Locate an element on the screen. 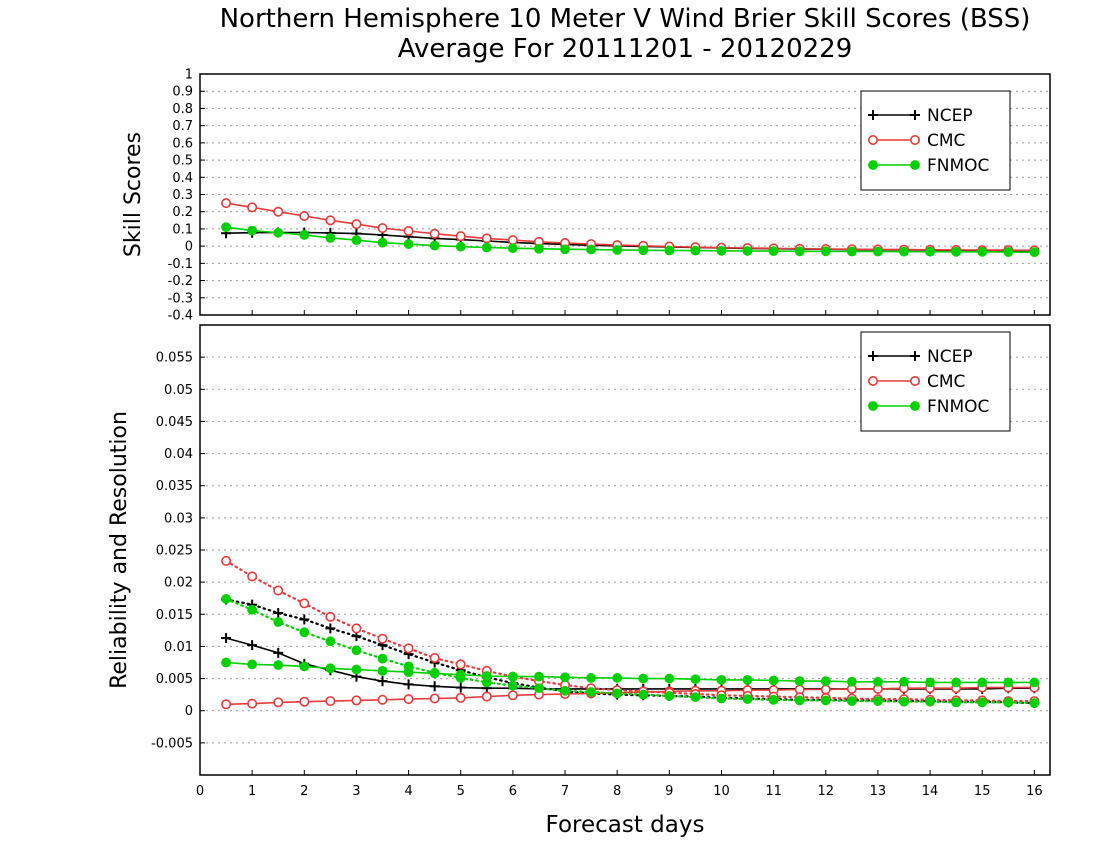 This screenshot has width=1100, height=850. y-tick-label: 0.4 is located at coordinates (182, 178).